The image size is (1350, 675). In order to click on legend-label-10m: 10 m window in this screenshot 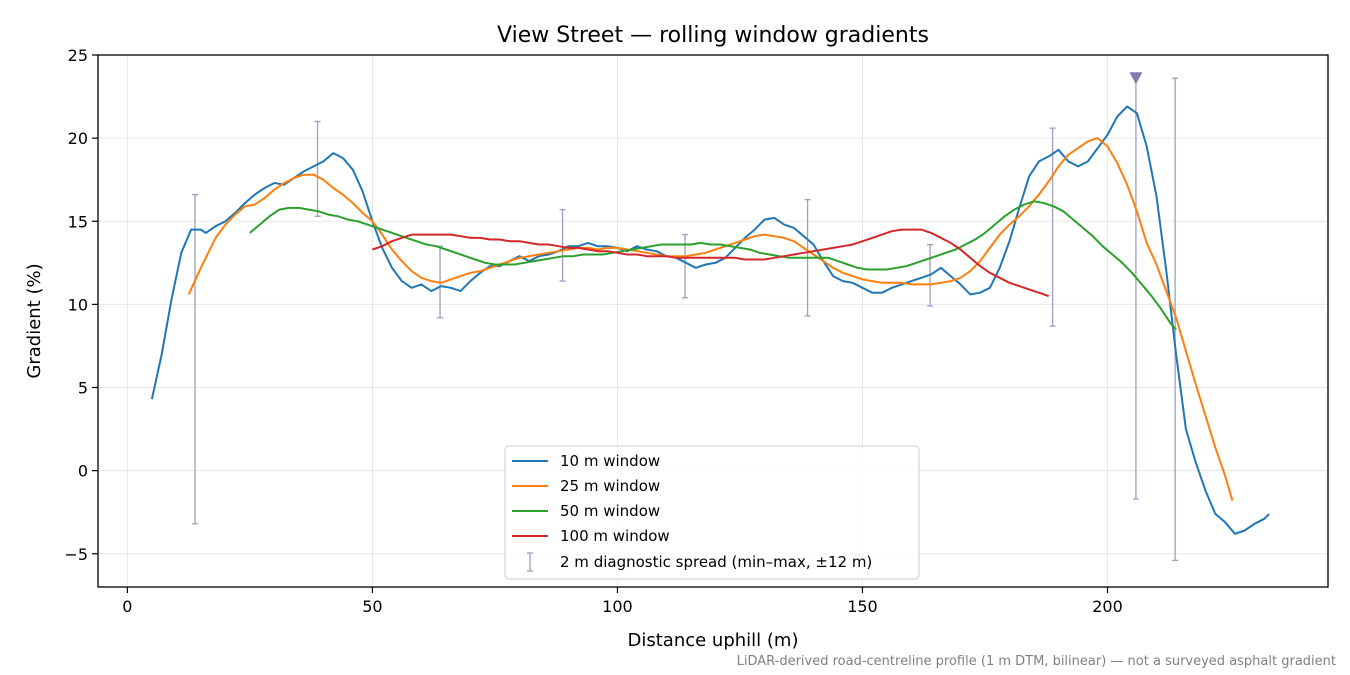, I will do `click(610, 461)`.